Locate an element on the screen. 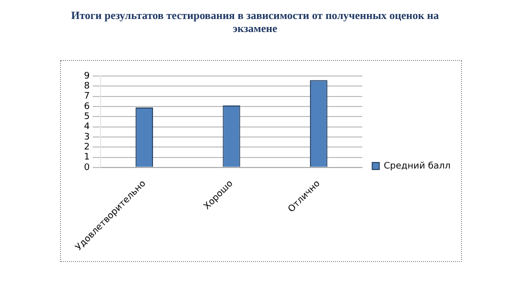 The image size is (508, 296). y-tick-label: 8 is located at coordinates (87, 87).